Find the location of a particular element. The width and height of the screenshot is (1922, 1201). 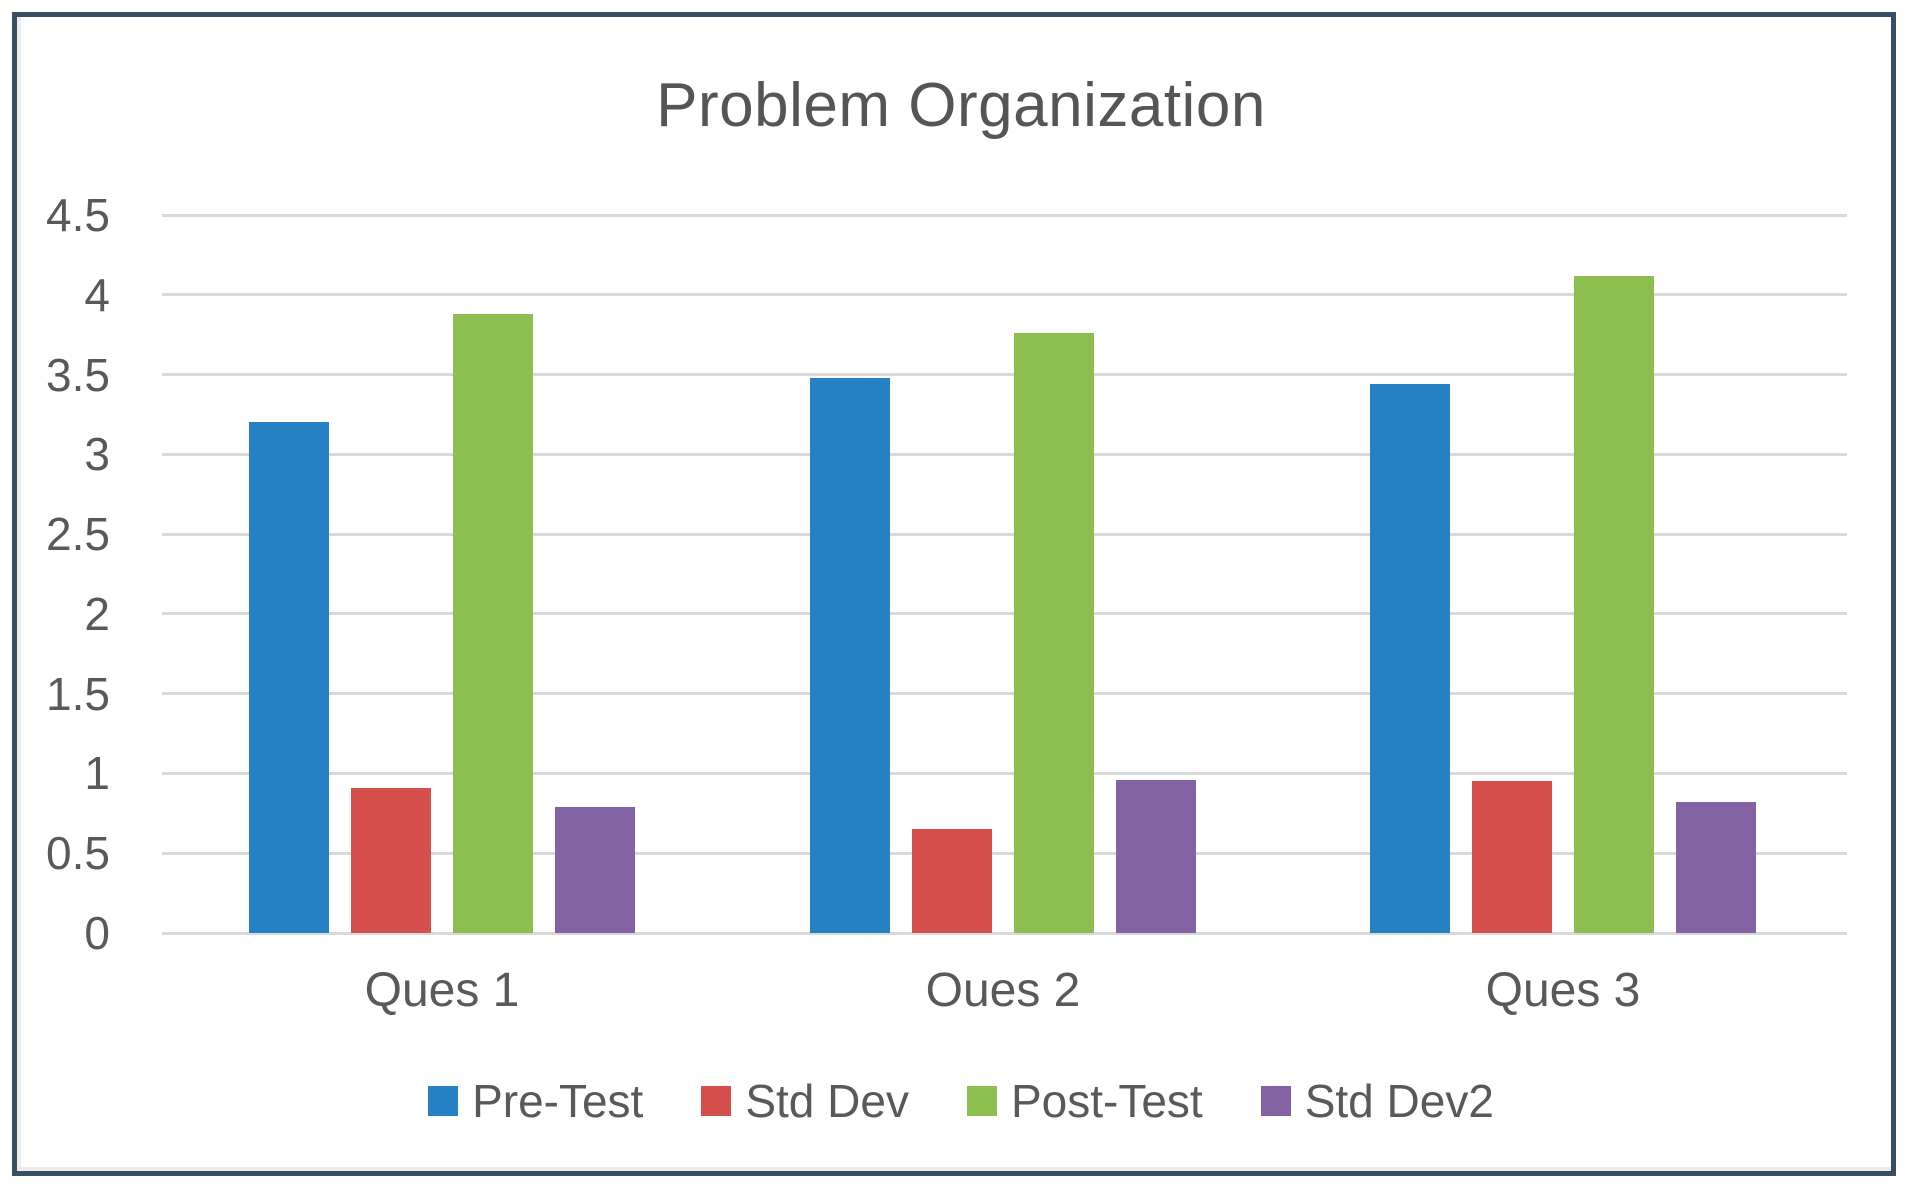

y-tick-label: 4 is located at coordinates (97, 294).